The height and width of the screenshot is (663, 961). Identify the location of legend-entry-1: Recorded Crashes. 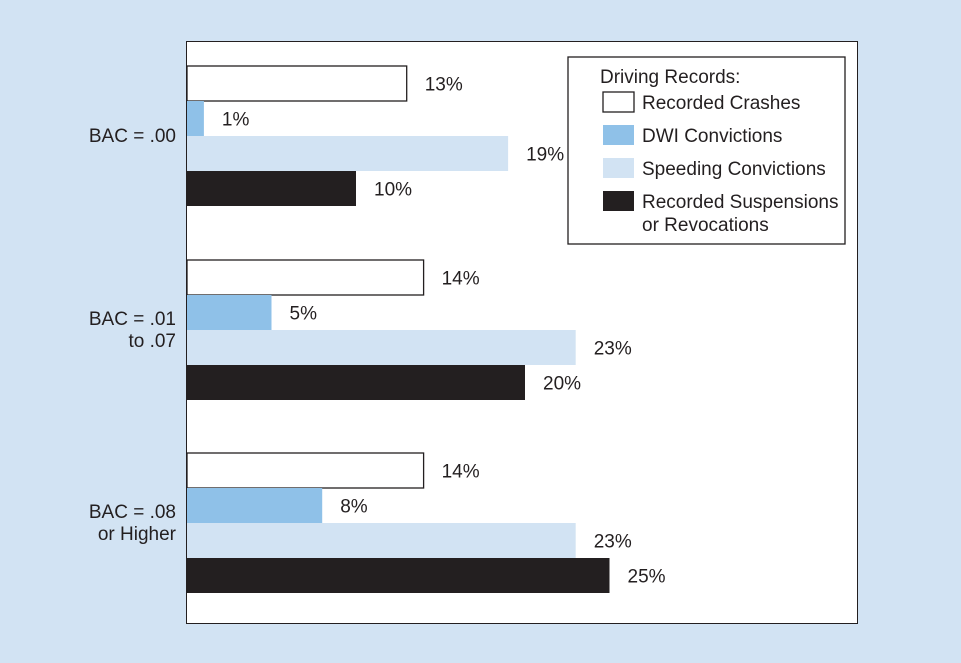
(721, 103).